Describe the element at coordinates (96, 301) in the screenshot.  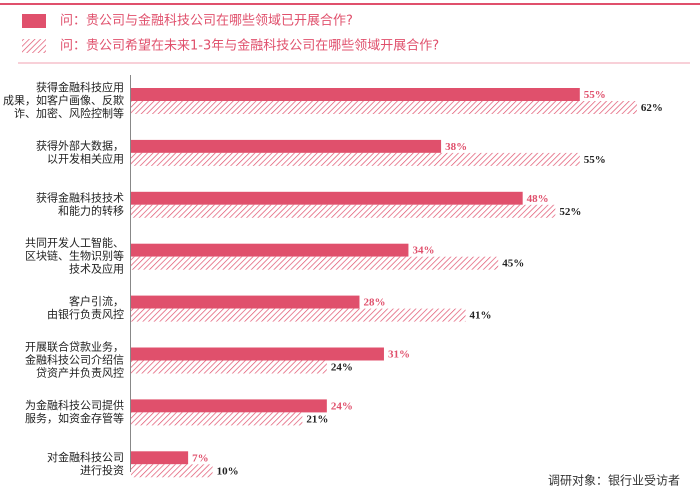
I see `category-line: 客户引流，` at that location.